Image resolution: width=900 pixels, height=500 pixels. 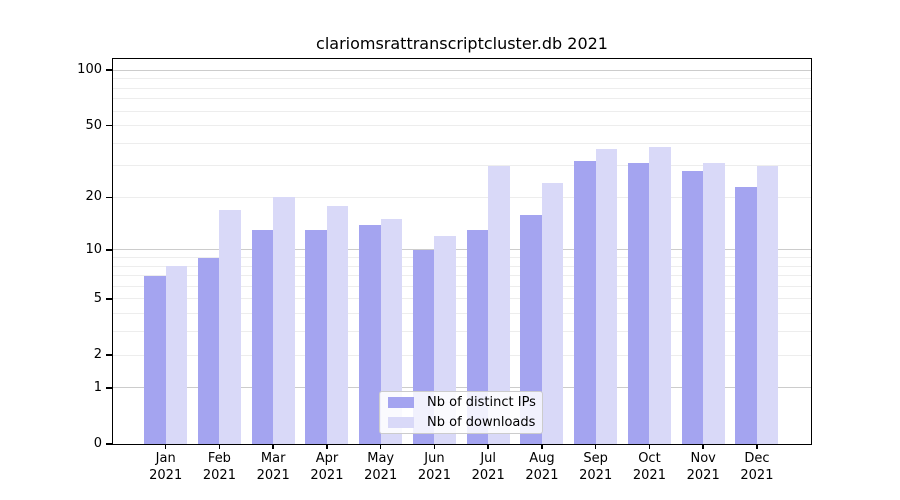 What do you see at coordinates (93, 125) in the screenshot?
I see `y-tick-label: 50` at bounding box center [93, 125].